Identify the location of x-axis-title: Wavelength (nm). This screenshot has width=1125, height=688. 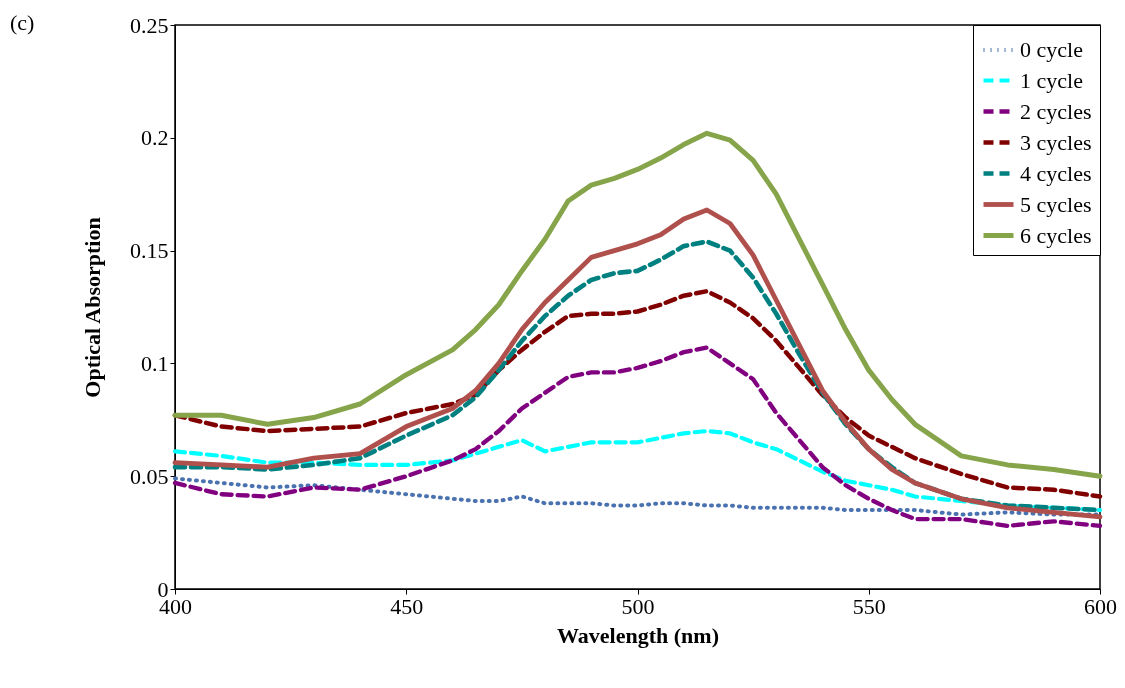
(638, 635).